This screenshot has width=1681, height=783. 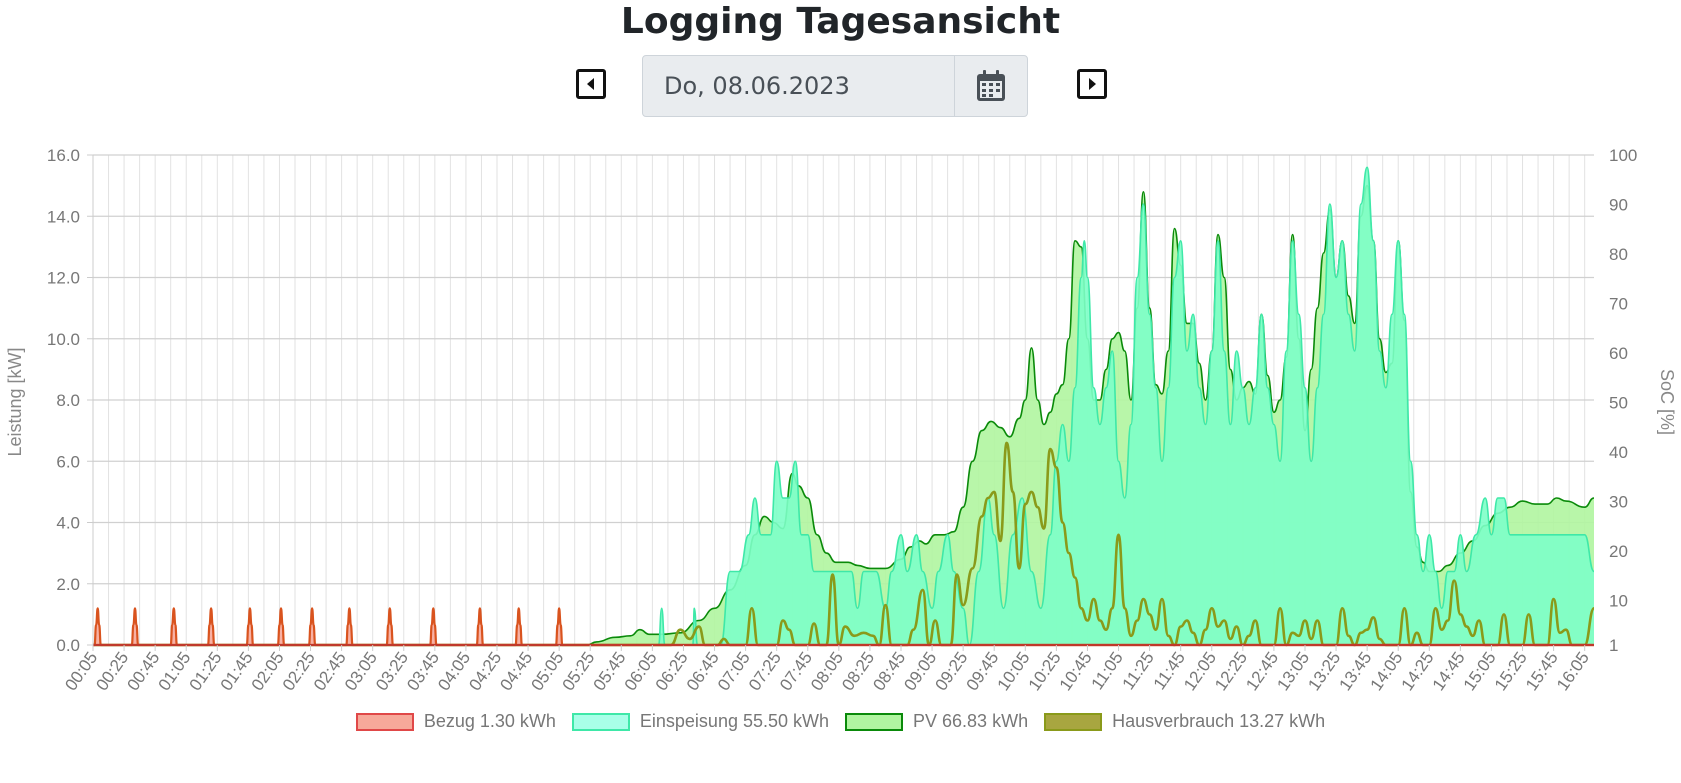 I want to click on x-tick-label: 00:45, so click(x=143, y=671).